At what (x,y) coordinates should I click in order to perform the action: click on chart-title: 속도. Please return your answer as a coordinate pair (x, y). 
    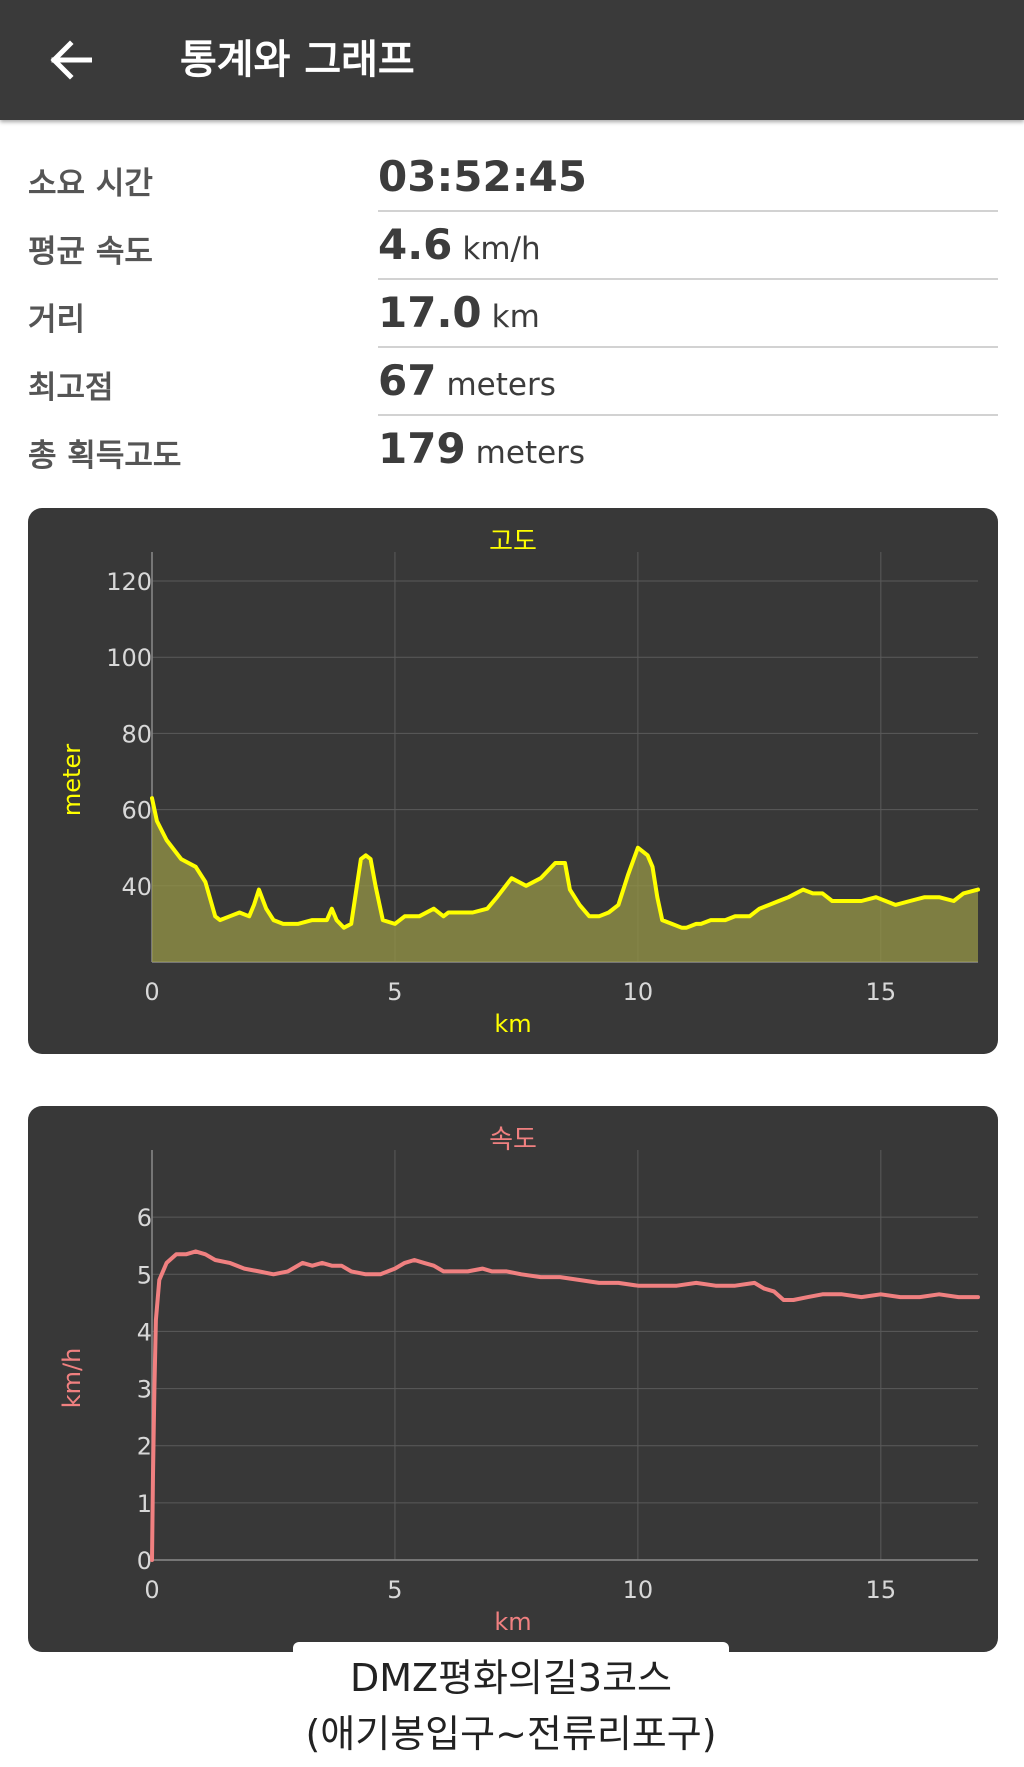
    Looking at the image, I should click on (513, 1140).